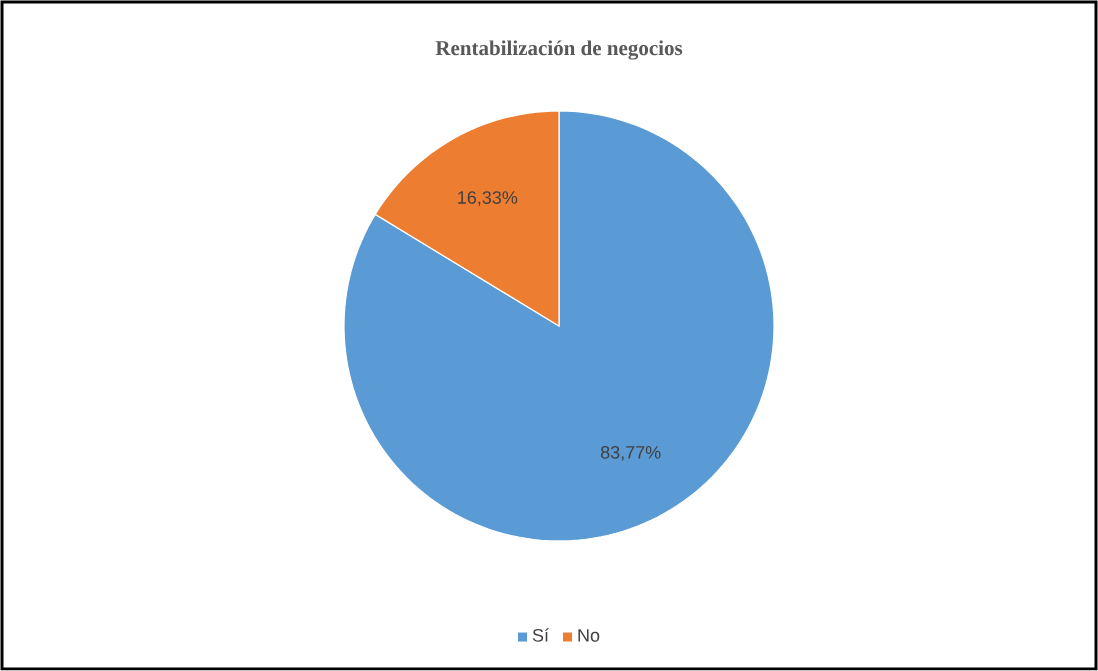 This screenshot has width=1098, height=671. Describe the element at coordinates (540, 635) in the screenshot. I see `legend-label: Sí` at that location.